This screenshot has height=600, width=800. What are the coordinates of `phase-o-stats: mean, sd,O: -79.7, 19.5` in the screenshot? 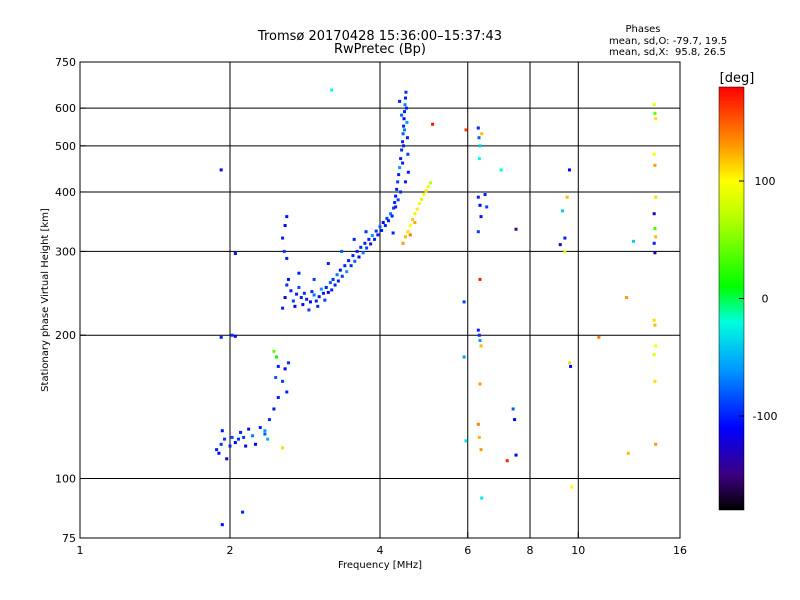 It's located at (668, 41).